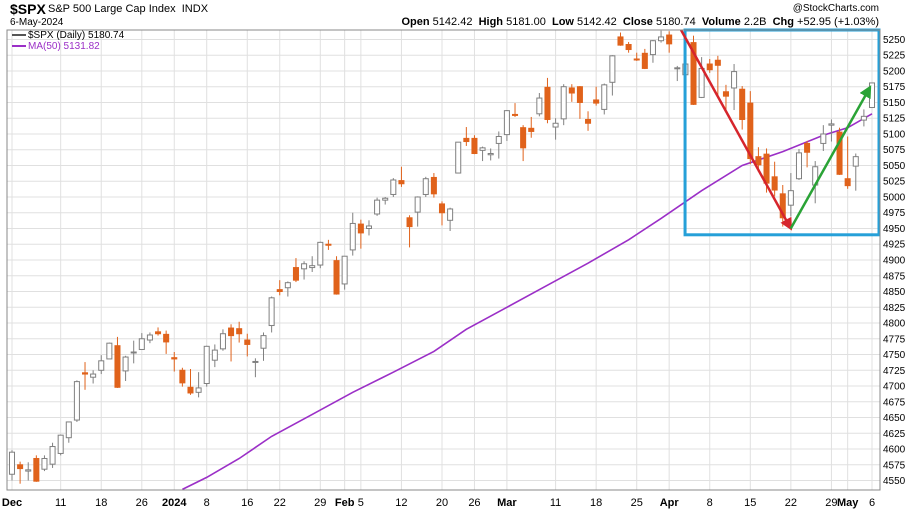  What do you see at coordinates (894, 56) in the screenshot?
I see `y-tick-label: 5225` at bounding box center [894, 56].